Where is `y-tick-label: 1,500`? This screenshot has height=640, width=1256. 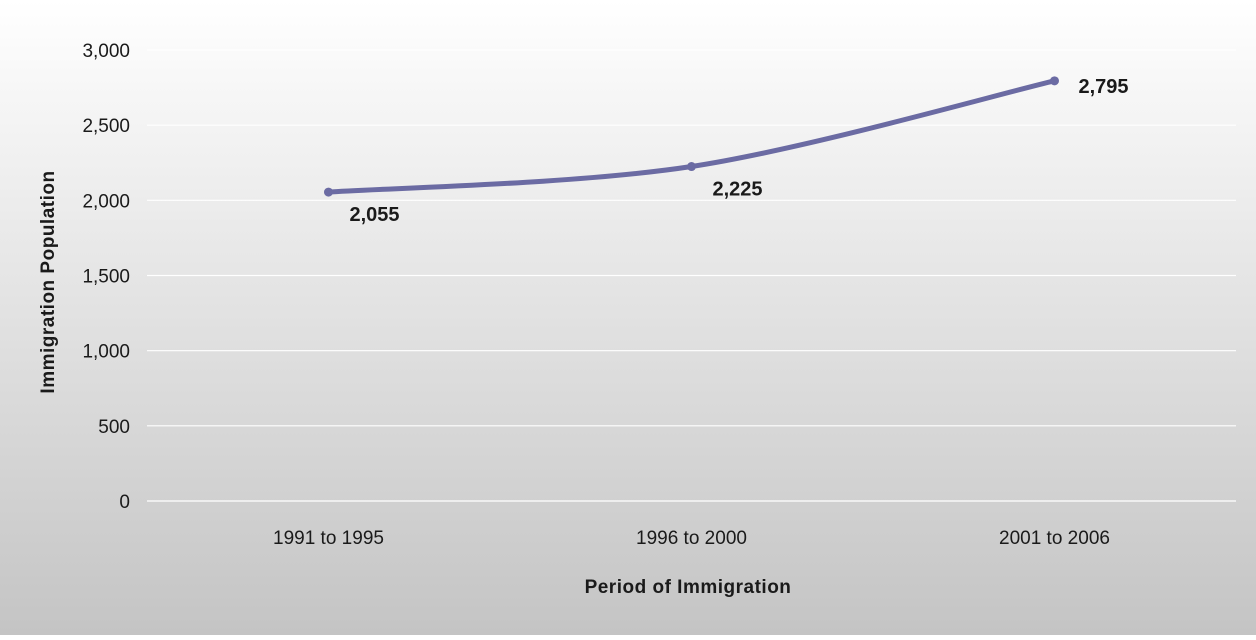 y-tick-label: 1,500 is located at coordinates (106, 277).